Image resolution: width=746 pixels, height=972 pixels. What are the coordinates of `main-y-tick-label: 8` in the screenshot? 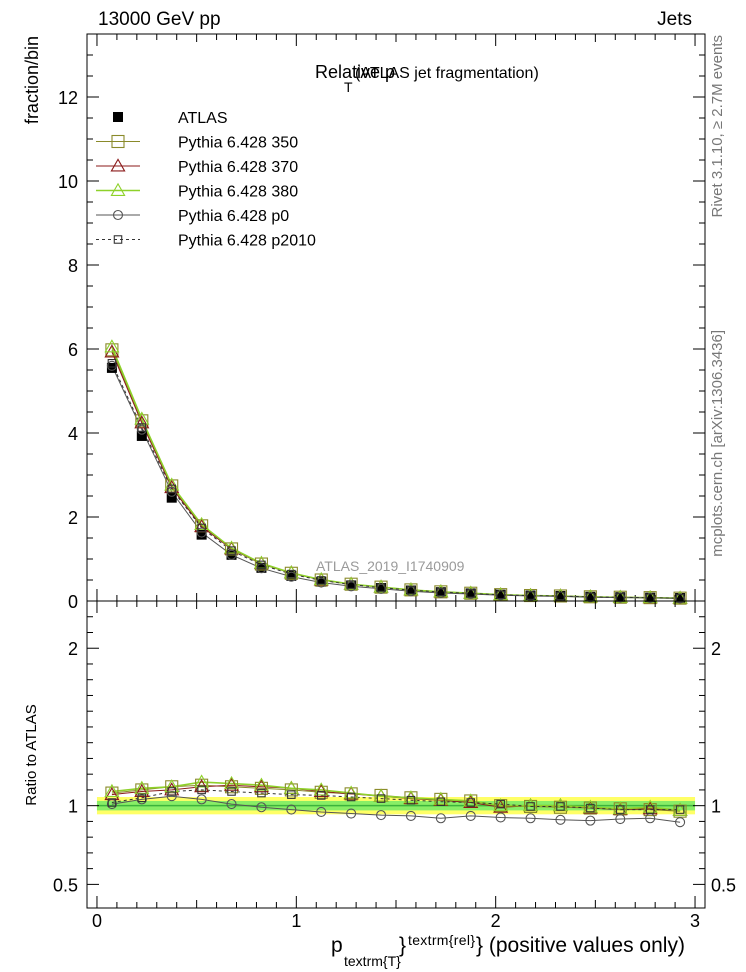 It's located at (73, 266).